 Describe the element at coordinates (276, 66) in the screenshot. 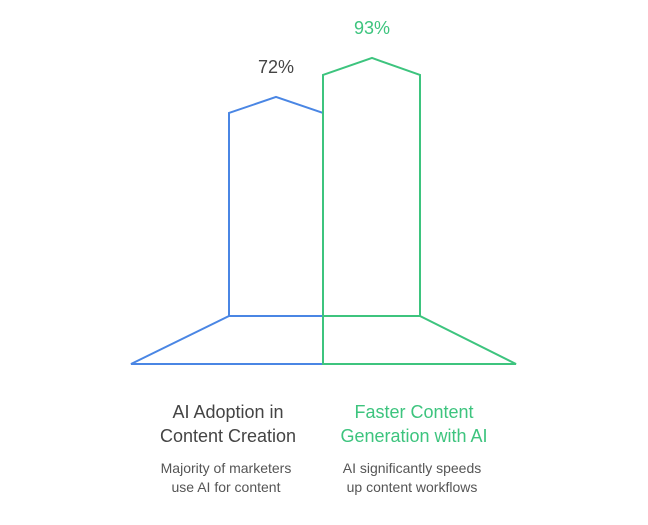

I see `value-label-ai-adoption: 72%` at that location.